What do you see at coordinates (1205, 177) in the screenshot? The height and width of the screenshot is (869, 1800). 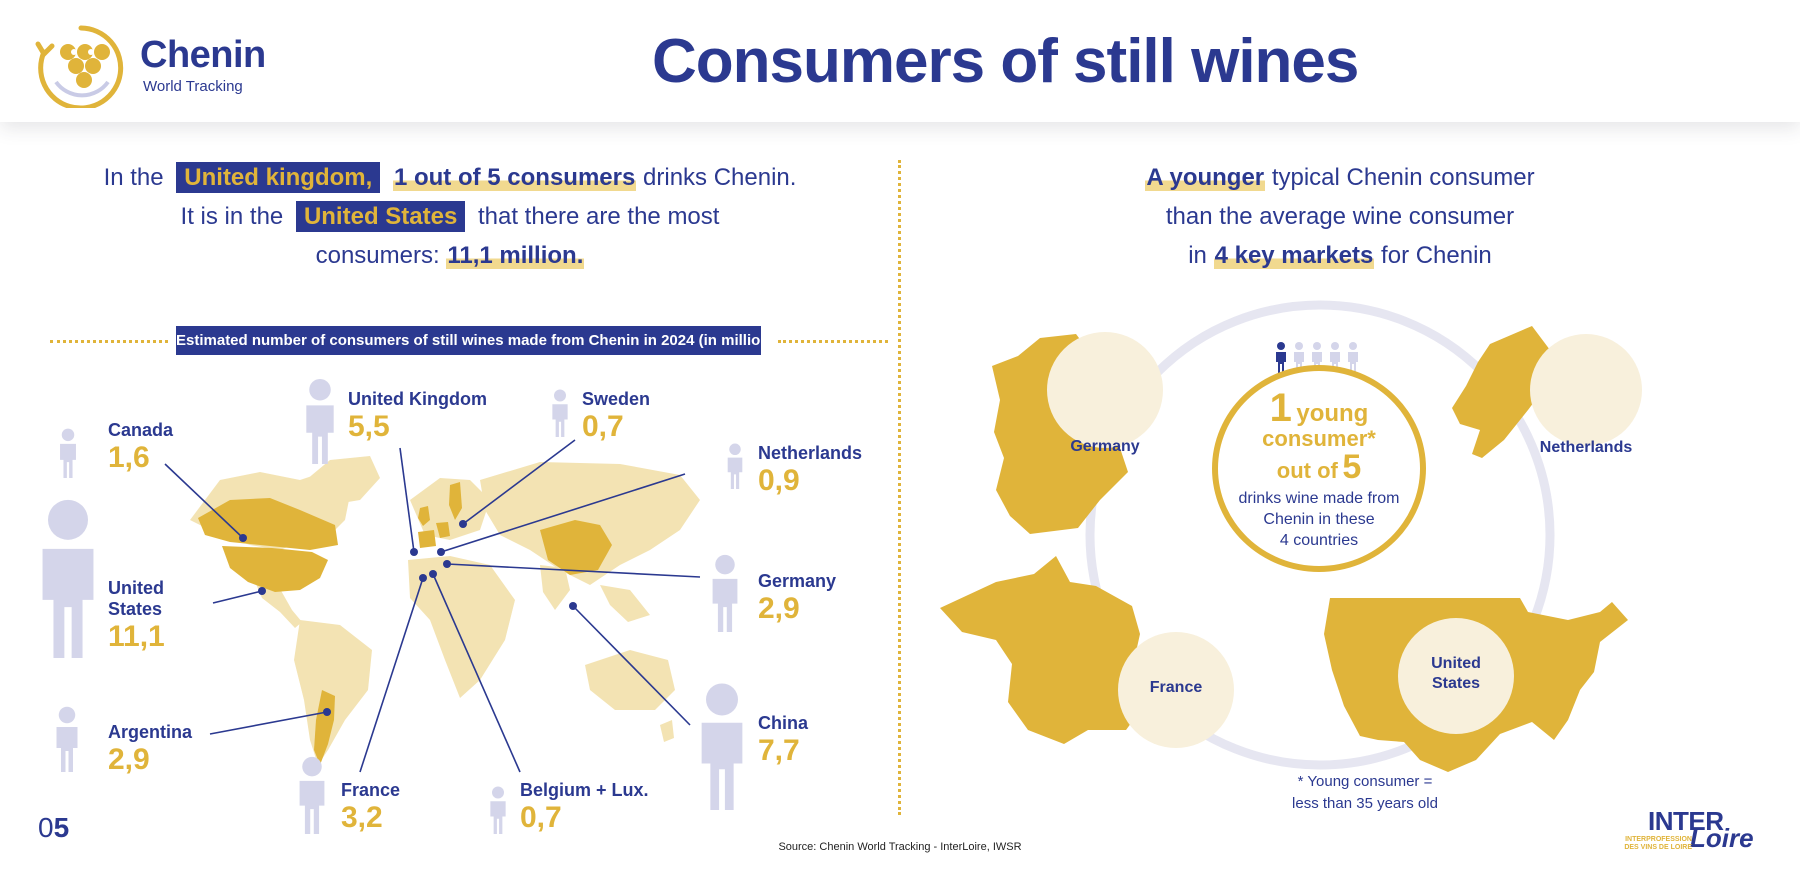 I see `highlight-younger: A younger` at bounding box center [1205, 177].